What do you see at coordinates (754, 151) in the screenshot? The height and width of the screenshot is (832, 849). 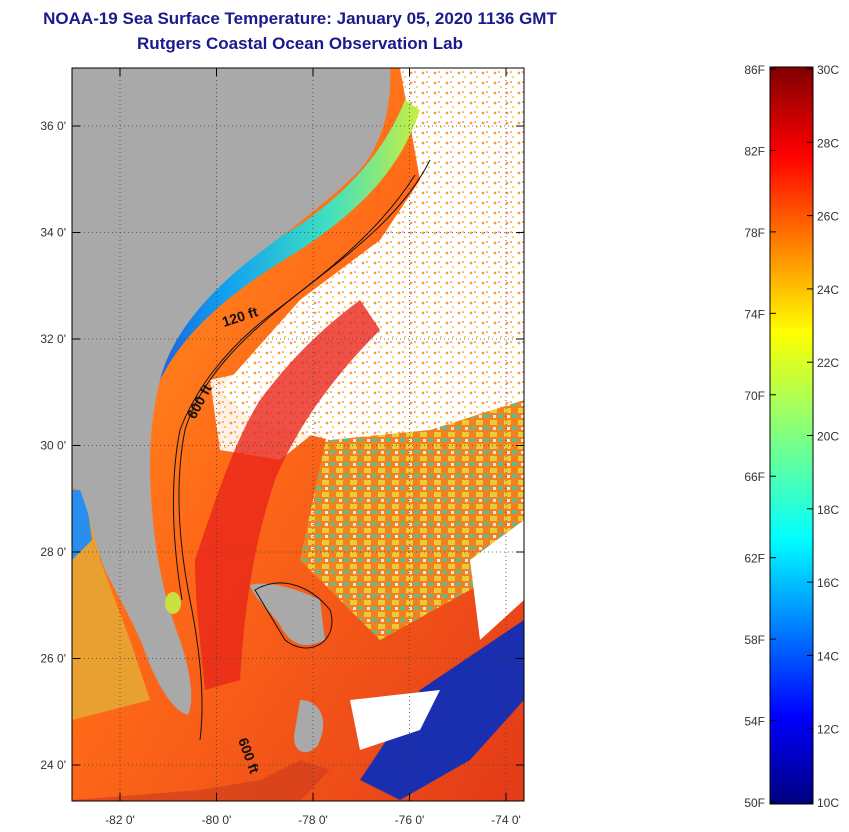 I see `fahrenheit-label: 82F` at bounding box center [754, 151].